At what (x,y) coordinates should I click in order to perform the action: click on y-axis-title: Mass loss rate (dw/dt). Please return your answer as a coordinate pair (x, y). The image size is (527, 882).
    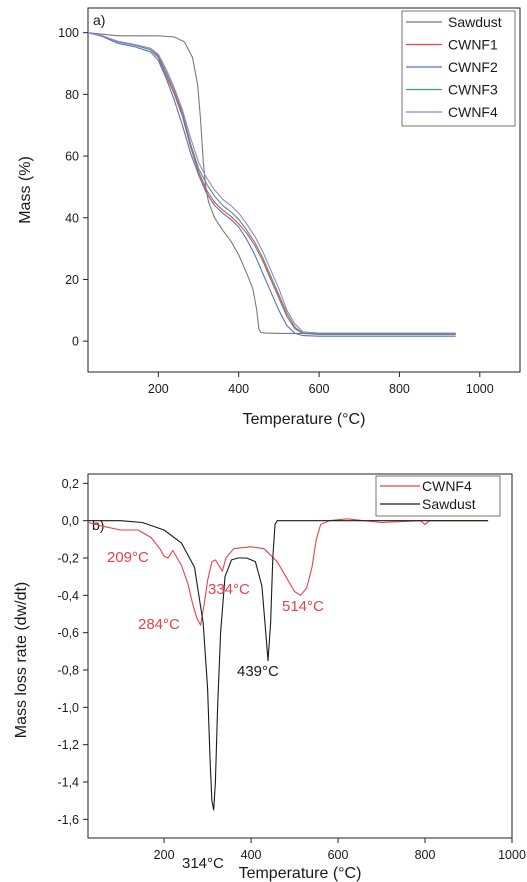
    Looking at the image, I should click on (21, 660).